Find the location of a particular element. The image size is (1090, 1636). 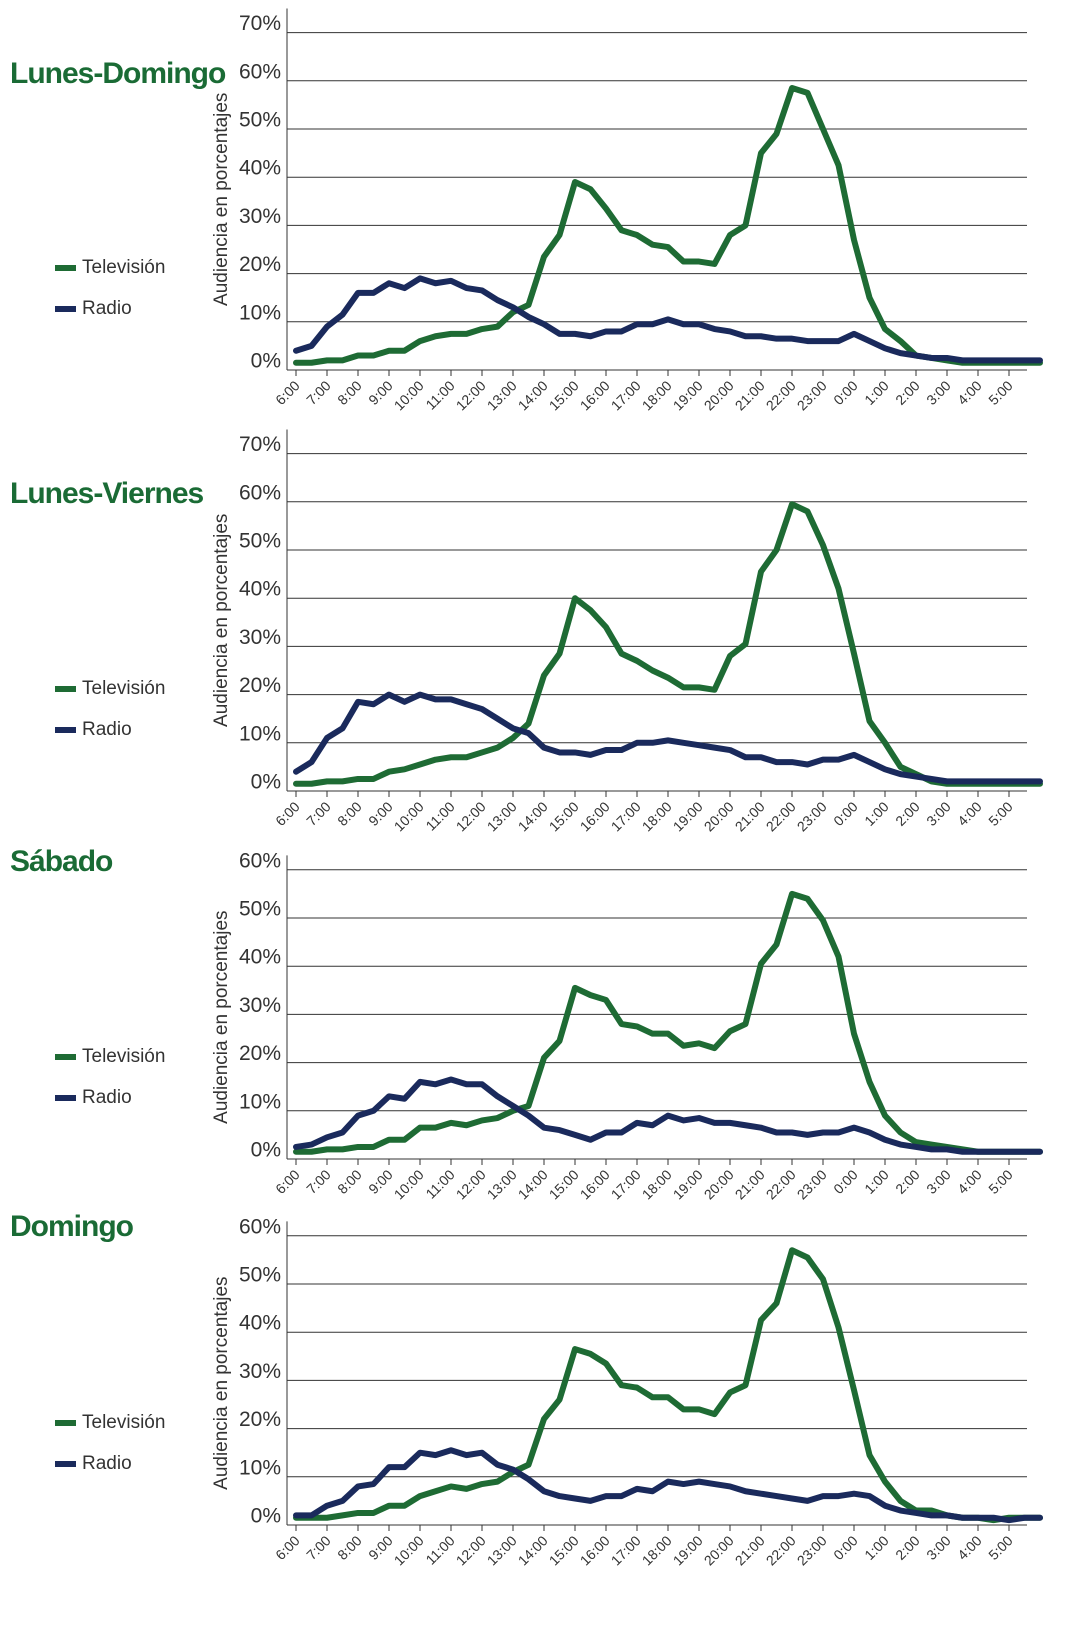

y-tick-label: 70% is located at coordinates (260, 23).